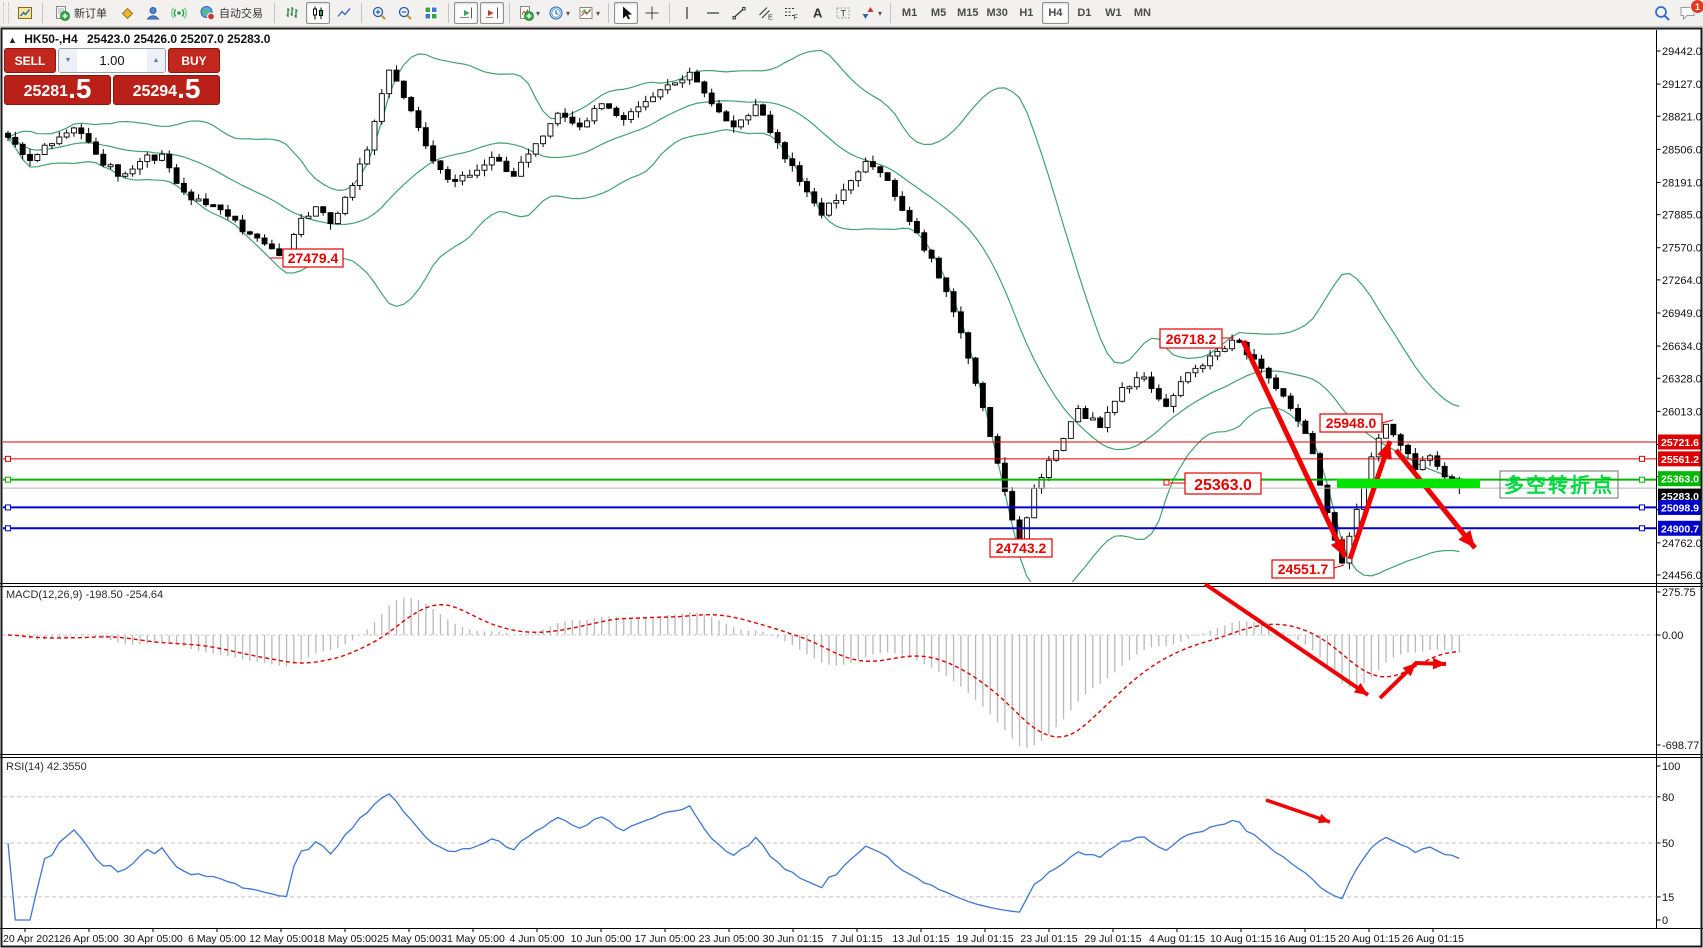  I want to click on zoom-out-button, so click(405, 13).